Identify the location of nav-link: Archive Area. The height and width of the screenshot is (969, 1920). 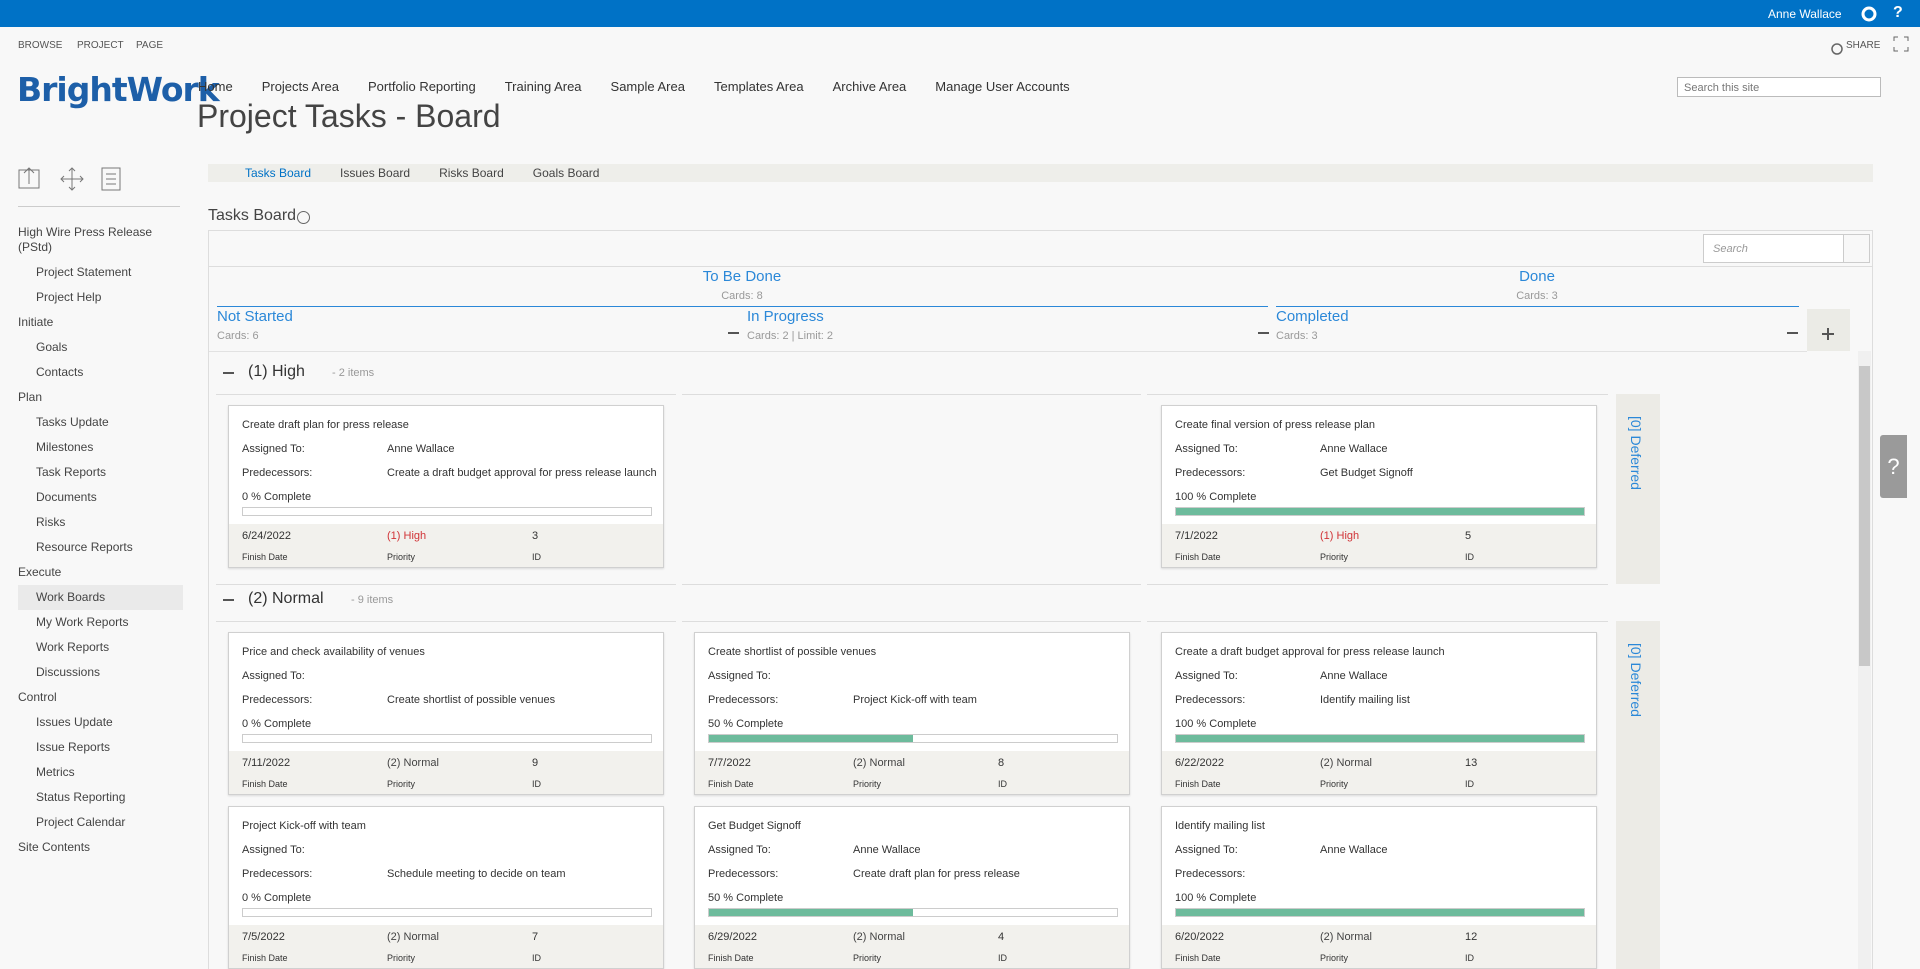
(870, 86).